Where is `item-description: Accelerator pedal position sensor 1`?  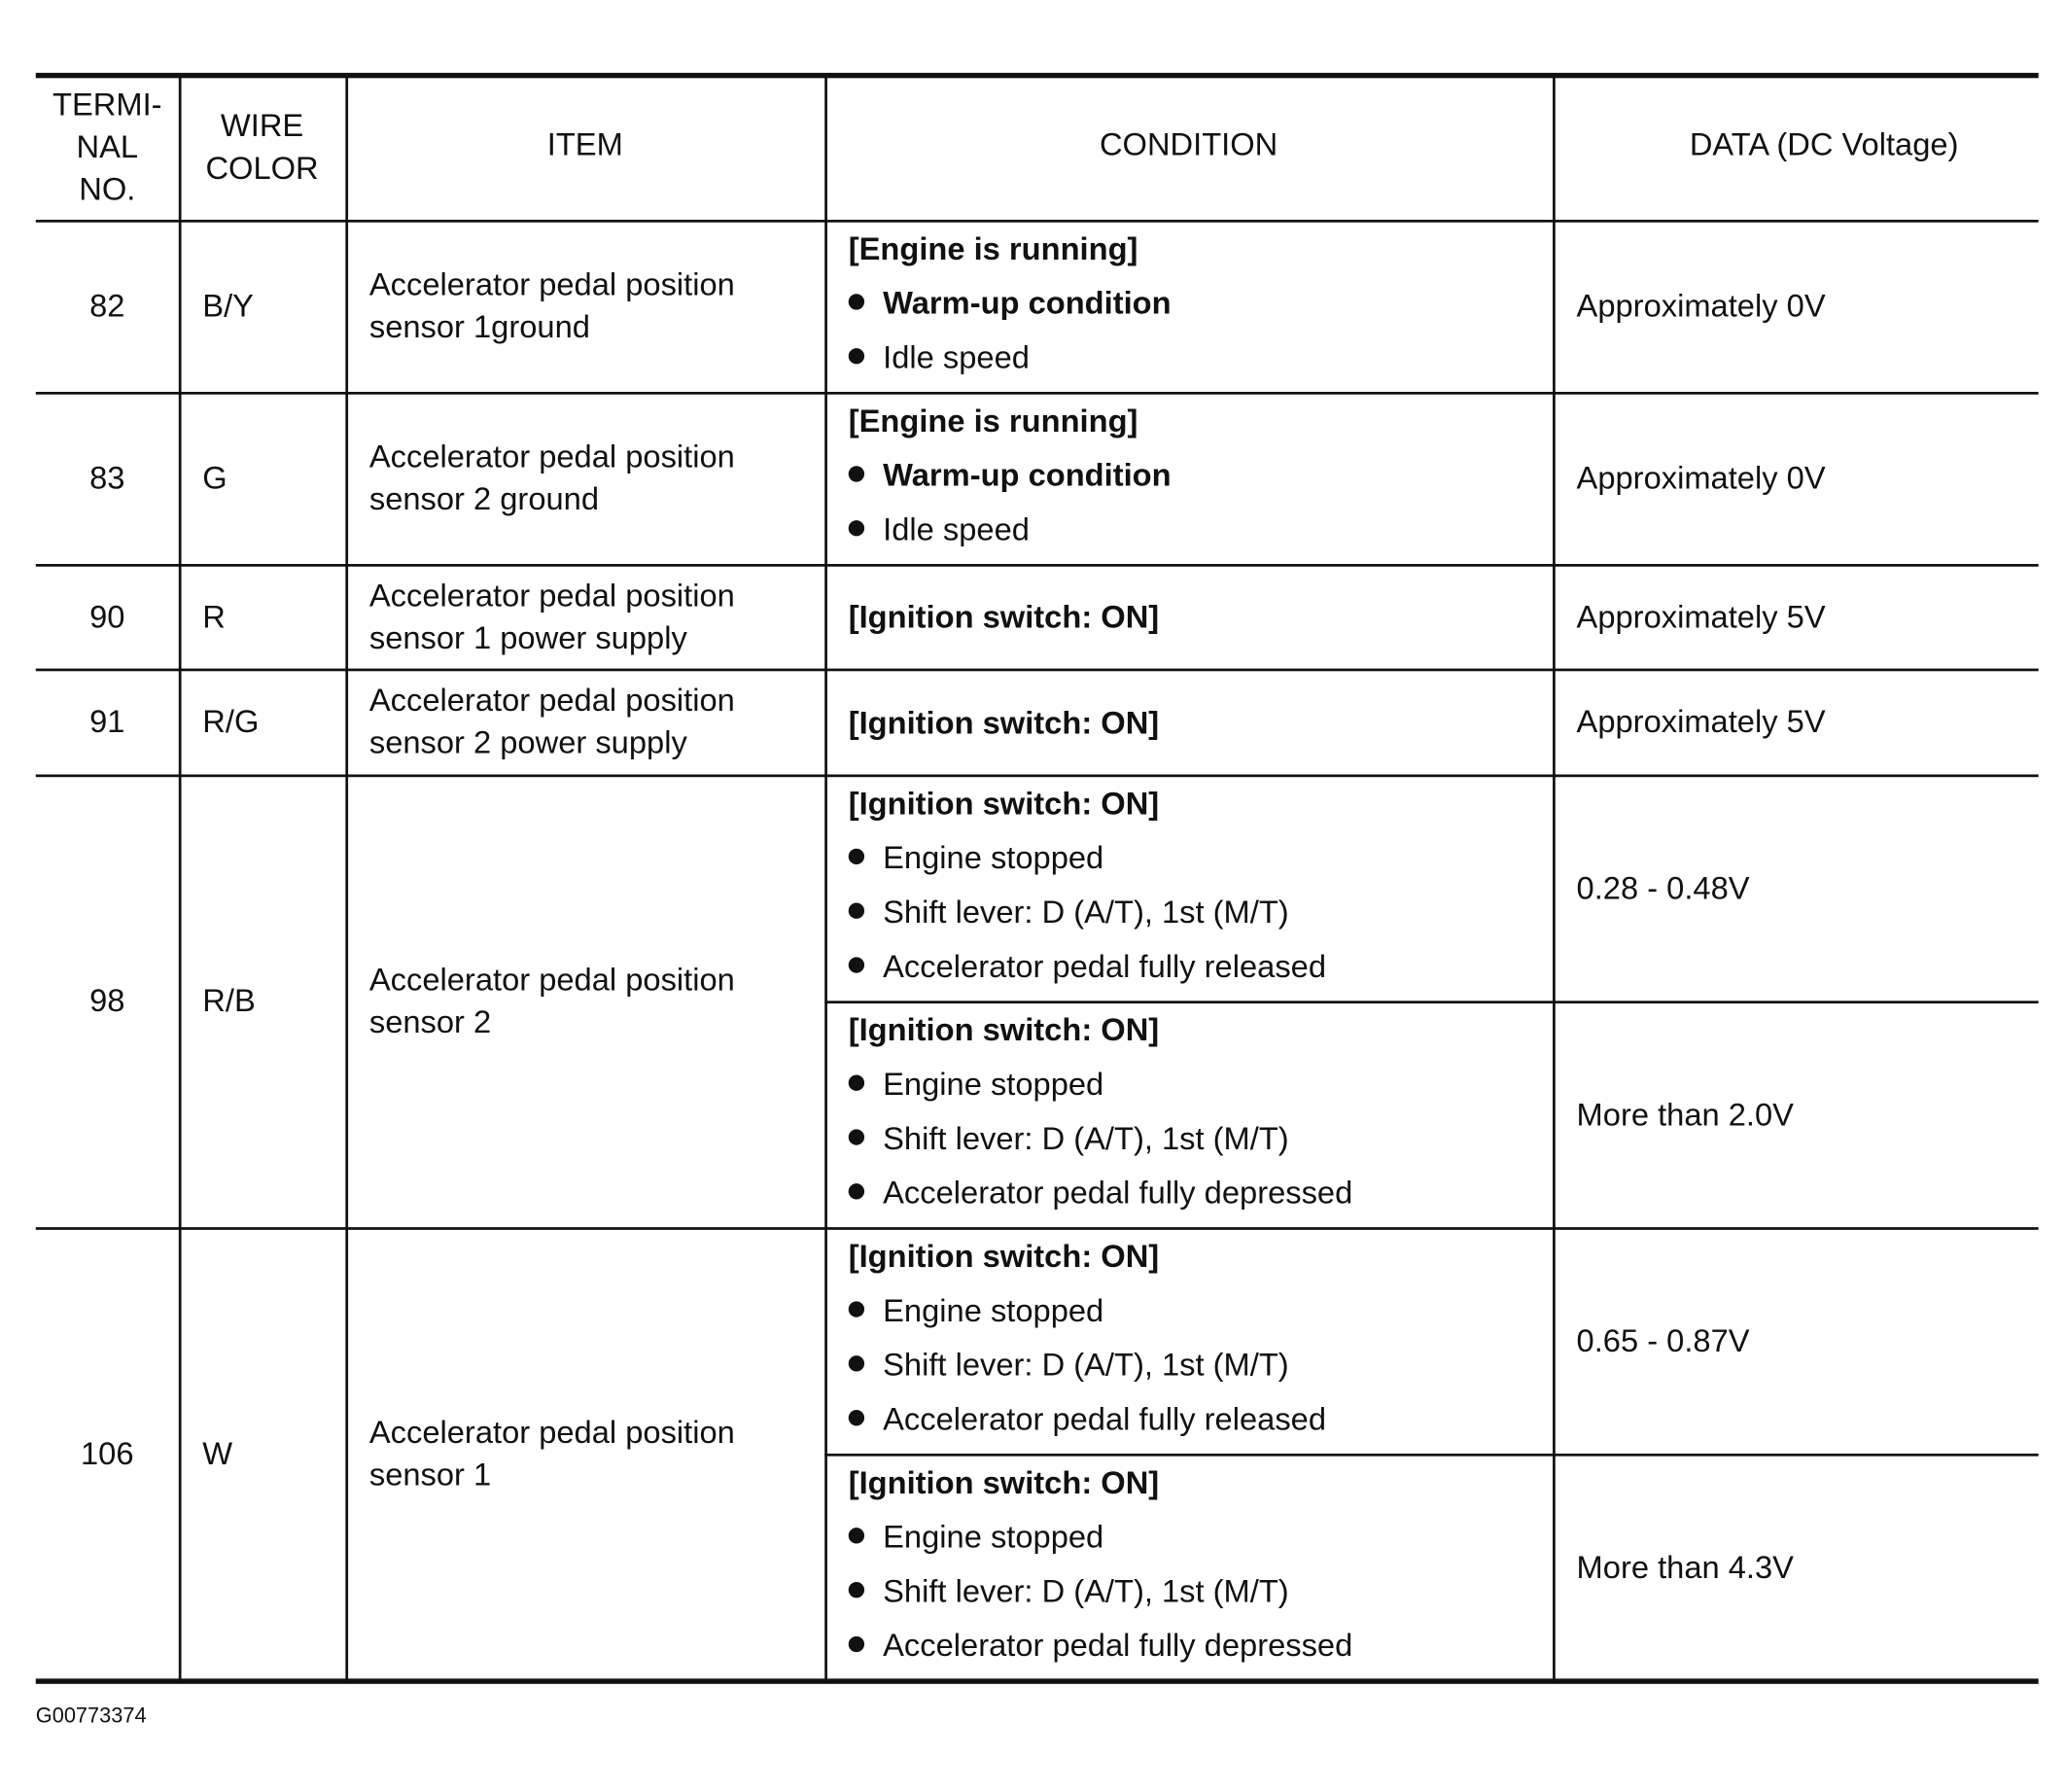 item-description: Accelerator pedal position sensor 1 is located at coordinates (551, 1454).